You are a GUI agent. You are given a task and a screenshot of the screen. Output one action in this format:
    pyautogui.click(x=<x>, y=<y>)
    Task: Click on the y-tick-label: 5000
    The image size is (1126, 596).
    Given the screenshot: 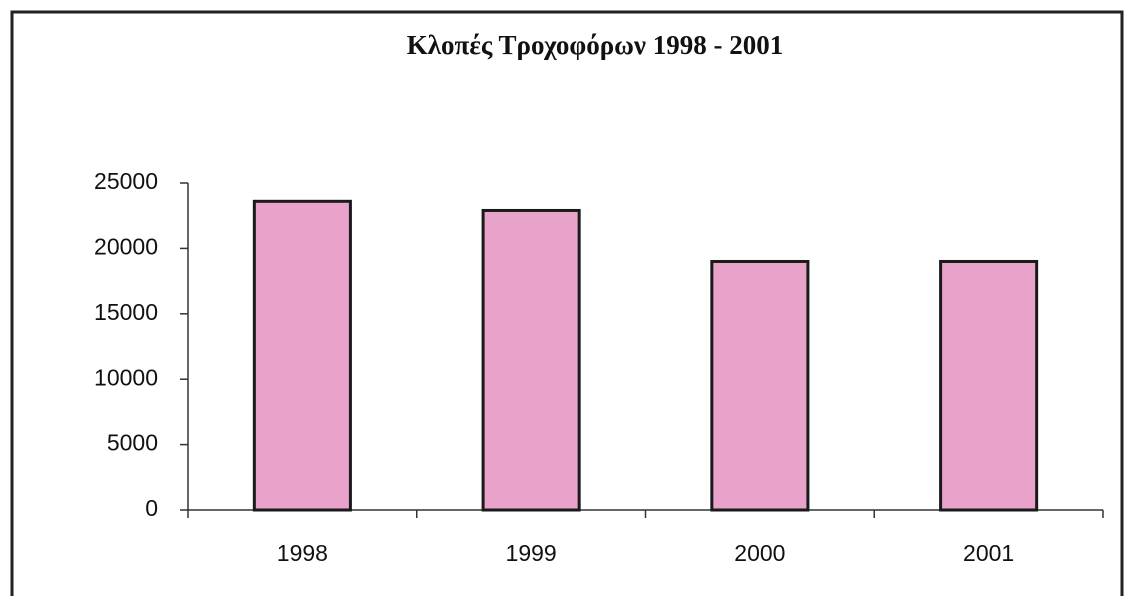 What is the action you would take?
    pyautogui.click(x=132, y=443)
    